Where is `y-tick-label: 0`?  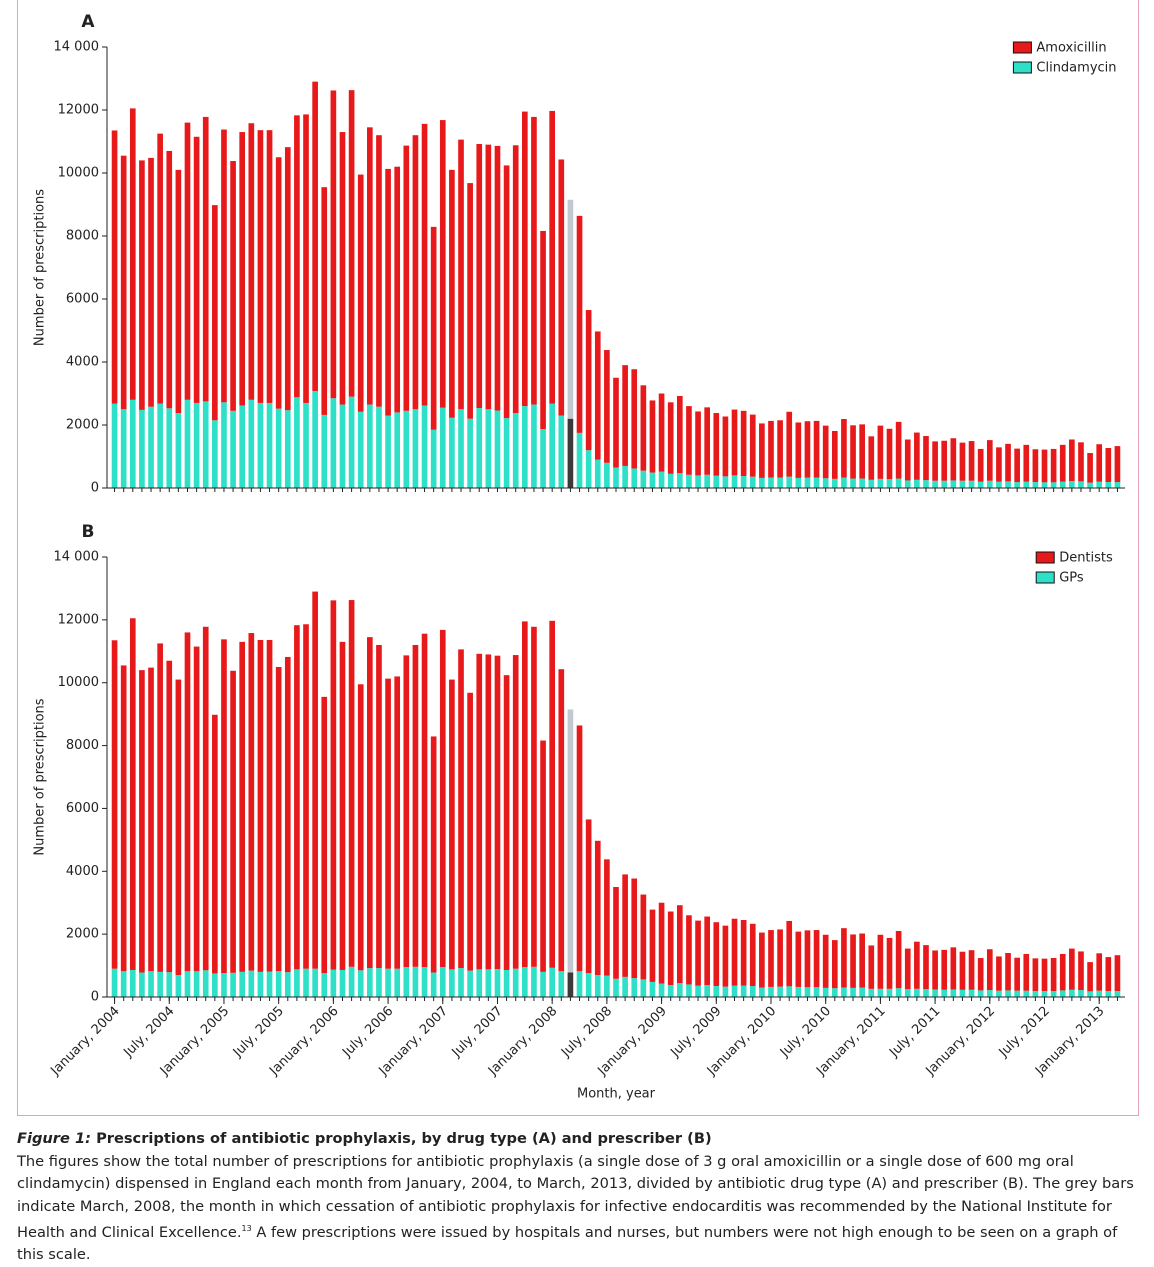
y-tick-label: 0 is located at coordinates (95, 488).